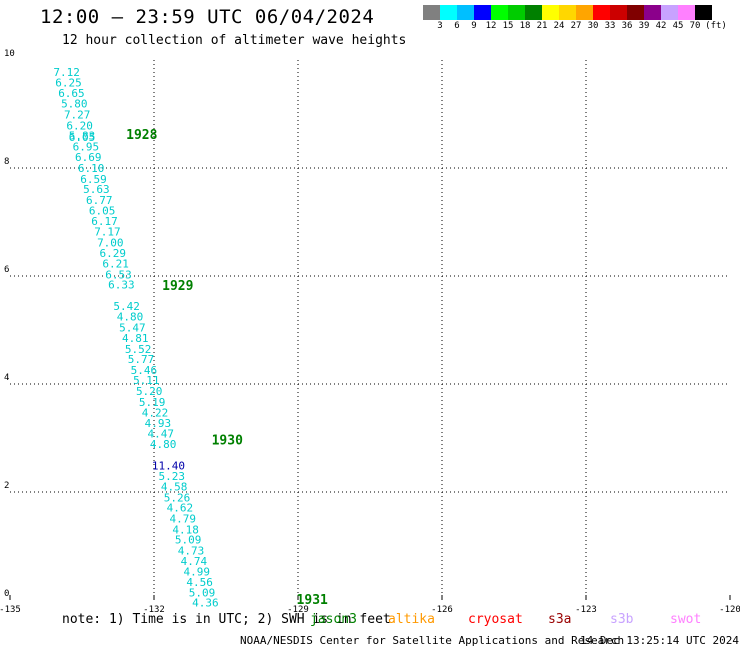 The image size is (740, 650). I want to click on wave-height-value: 6.95, so click(86, 146).